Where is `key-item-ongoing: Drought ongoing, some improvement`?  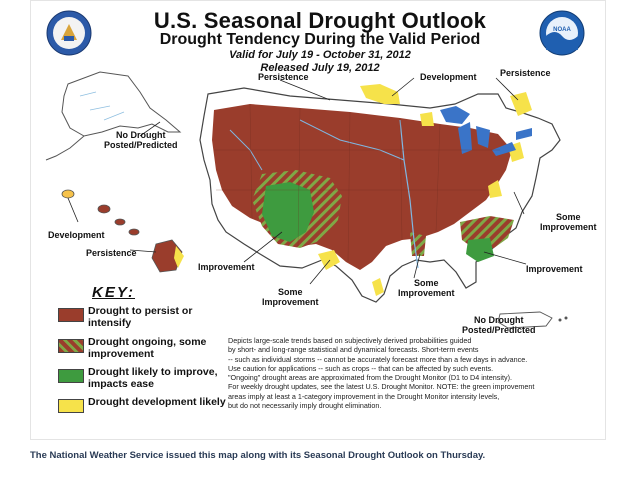
key-item-ongoing: Drought ongoing, some improvement is located at coordinates (148, 351).